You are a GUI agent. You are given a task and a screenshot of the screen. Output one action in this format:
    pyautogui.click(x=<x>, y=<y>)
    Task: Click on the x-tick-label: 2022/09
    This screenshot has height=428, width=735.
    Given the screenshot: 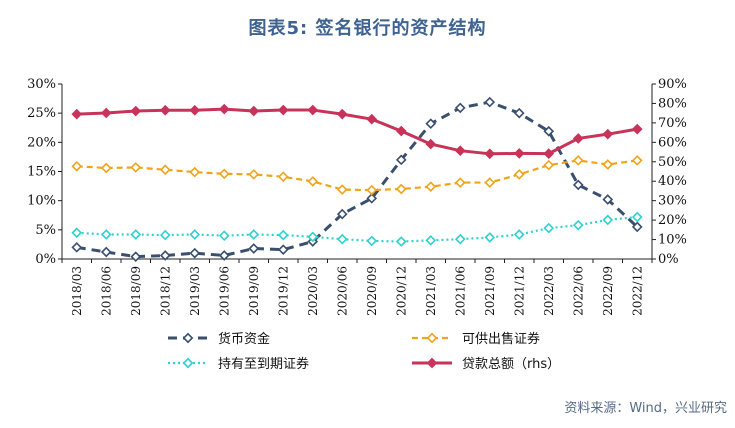 What is the action you would take?
    pyautogui.click(x=608, y=291)
    